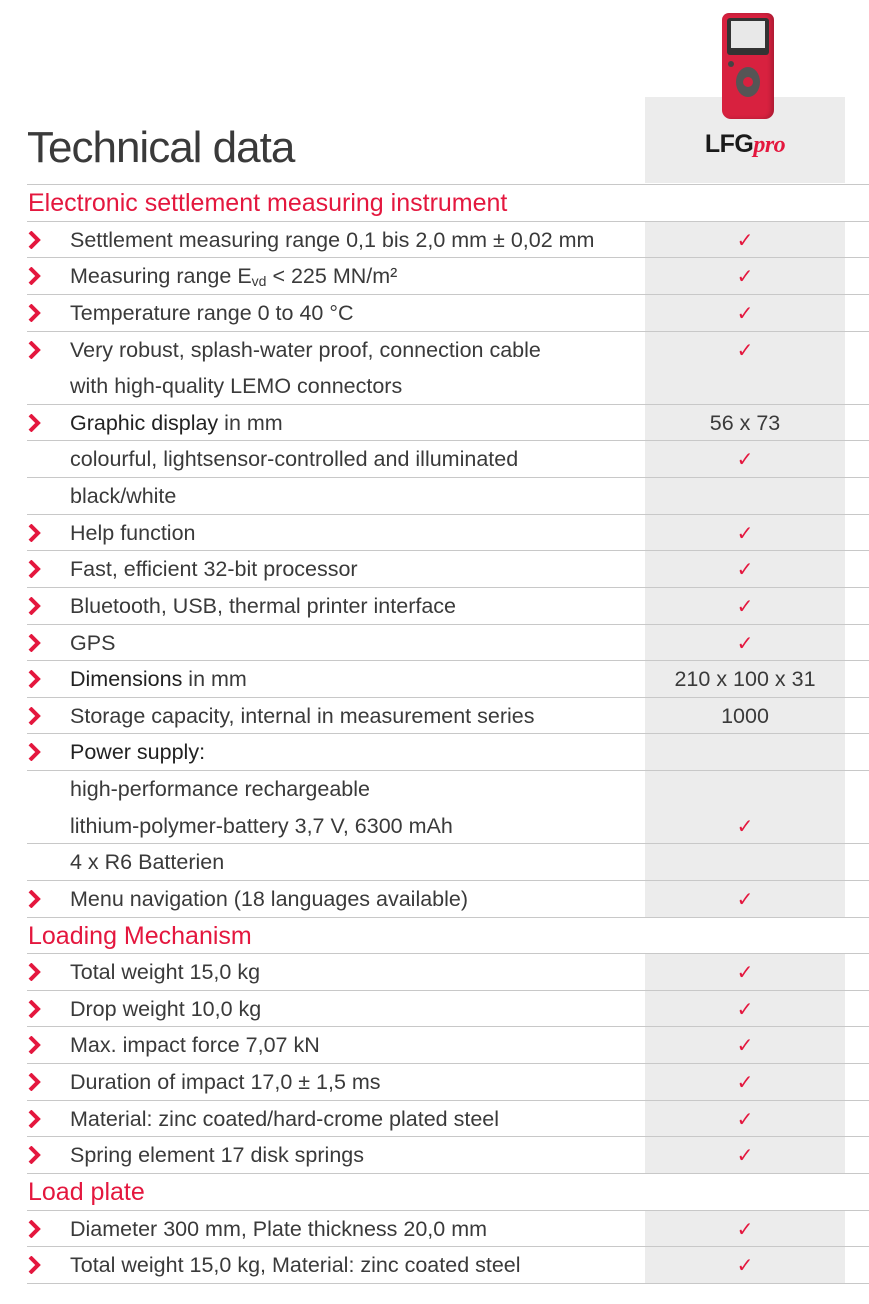 This screenshot has height=1304, width=869. What do you see at coordinates (233, 278) in the screenshot?
I see `row-label: Measuring range Evd < 225 MN/m²` at bounding box center [233, 278].